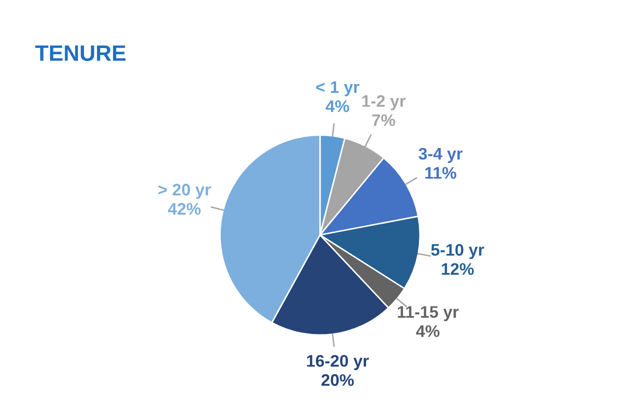  Describe the element at coordinates (337, 380) in the screenshot. I see `data-label: 20%` at that location.